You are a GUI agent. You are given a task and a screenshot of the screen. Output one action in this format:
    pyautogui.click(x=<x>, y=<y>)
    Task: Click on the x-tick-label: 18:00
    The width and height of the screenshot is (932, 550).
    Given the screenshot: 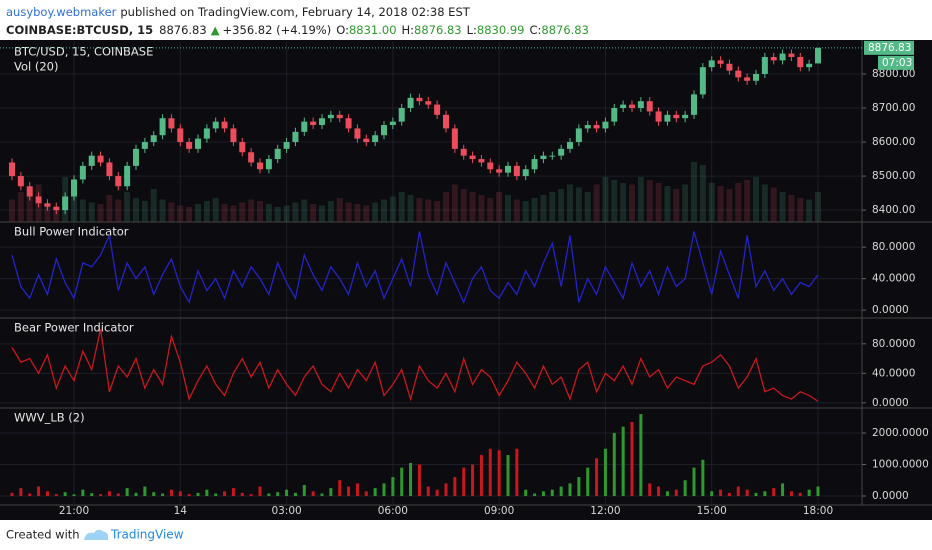 What is the action you would take?
    pyautogui.click(x=818, y=511)
    